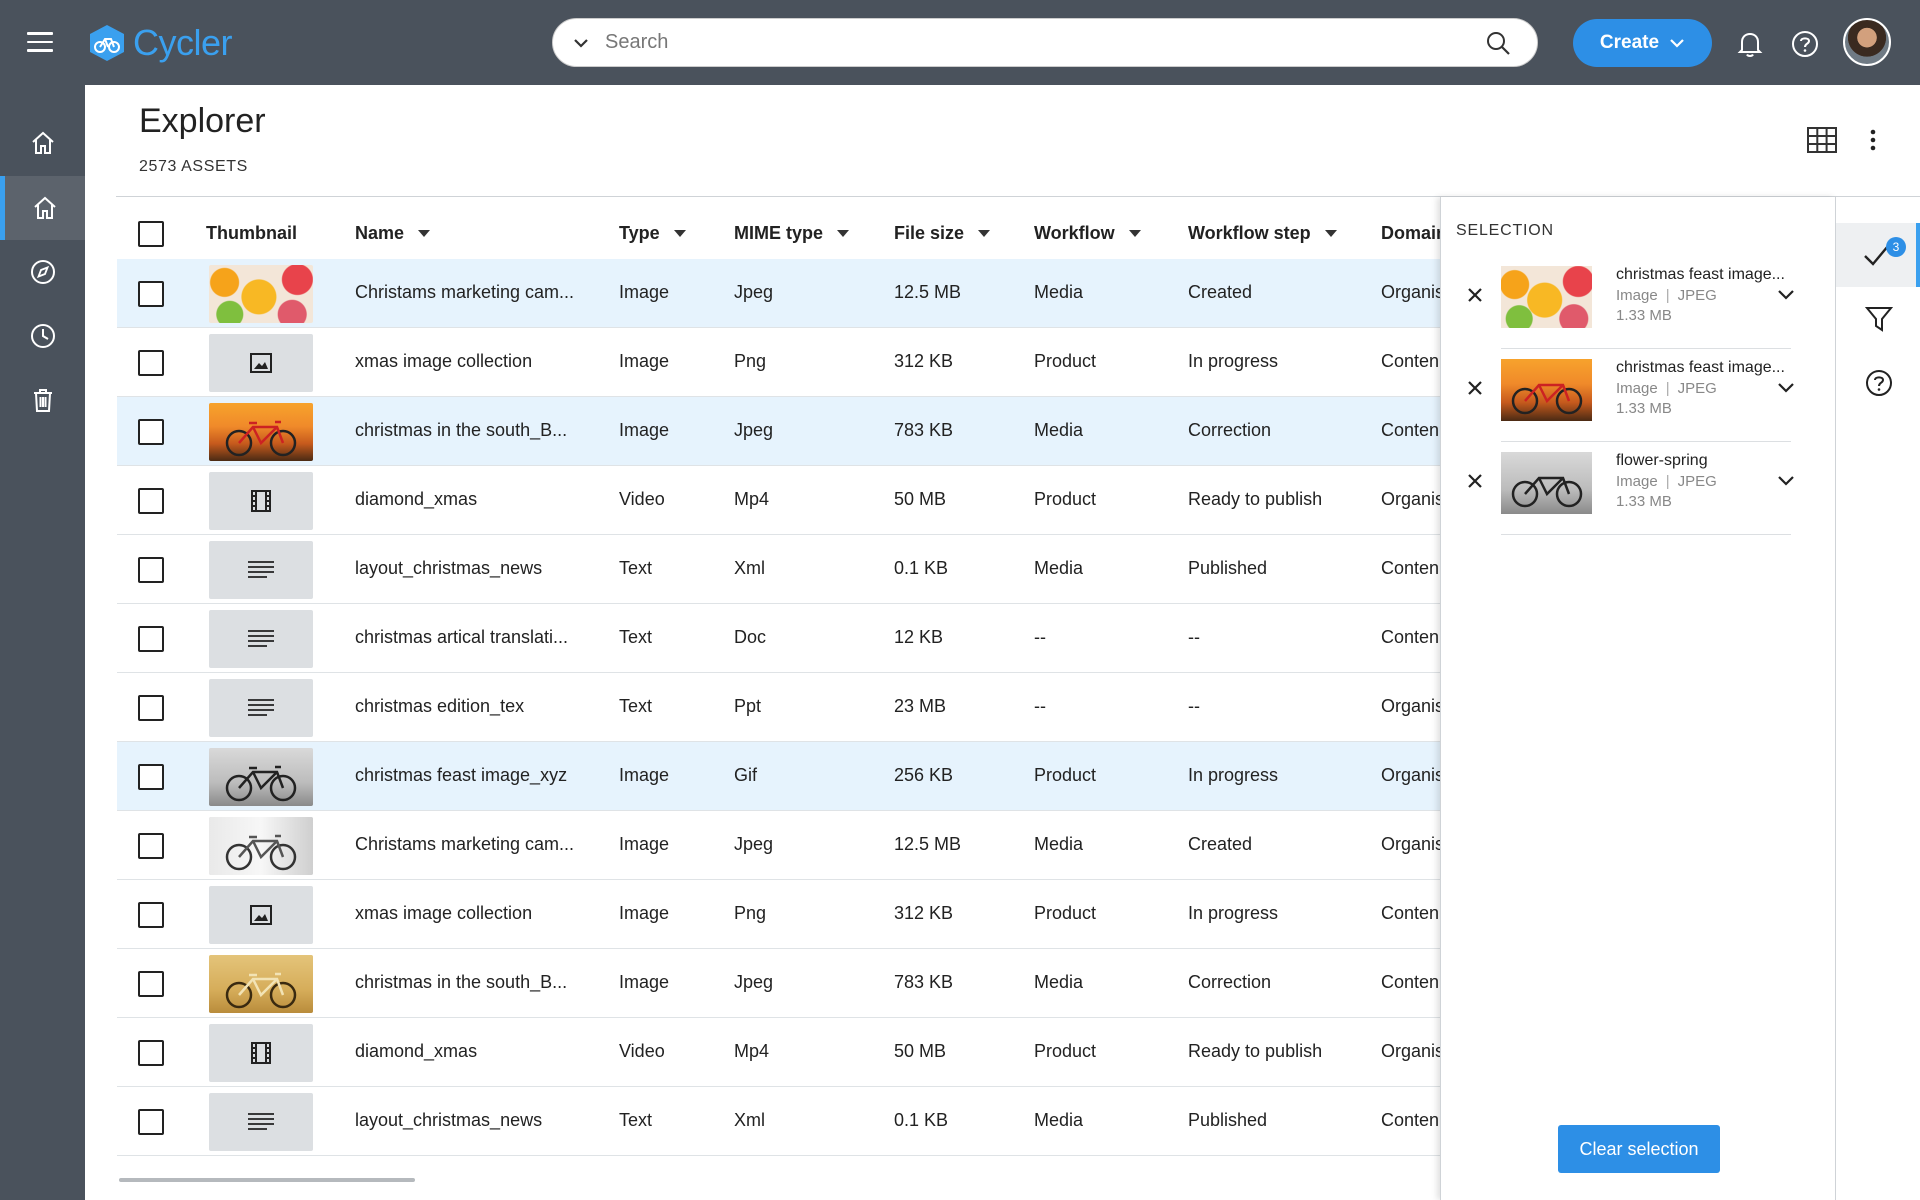  What do you see at coordinates (1896, 247) in the screenshot?
I see `selection-count-badge: 3` at bounding box center [1896, 247].